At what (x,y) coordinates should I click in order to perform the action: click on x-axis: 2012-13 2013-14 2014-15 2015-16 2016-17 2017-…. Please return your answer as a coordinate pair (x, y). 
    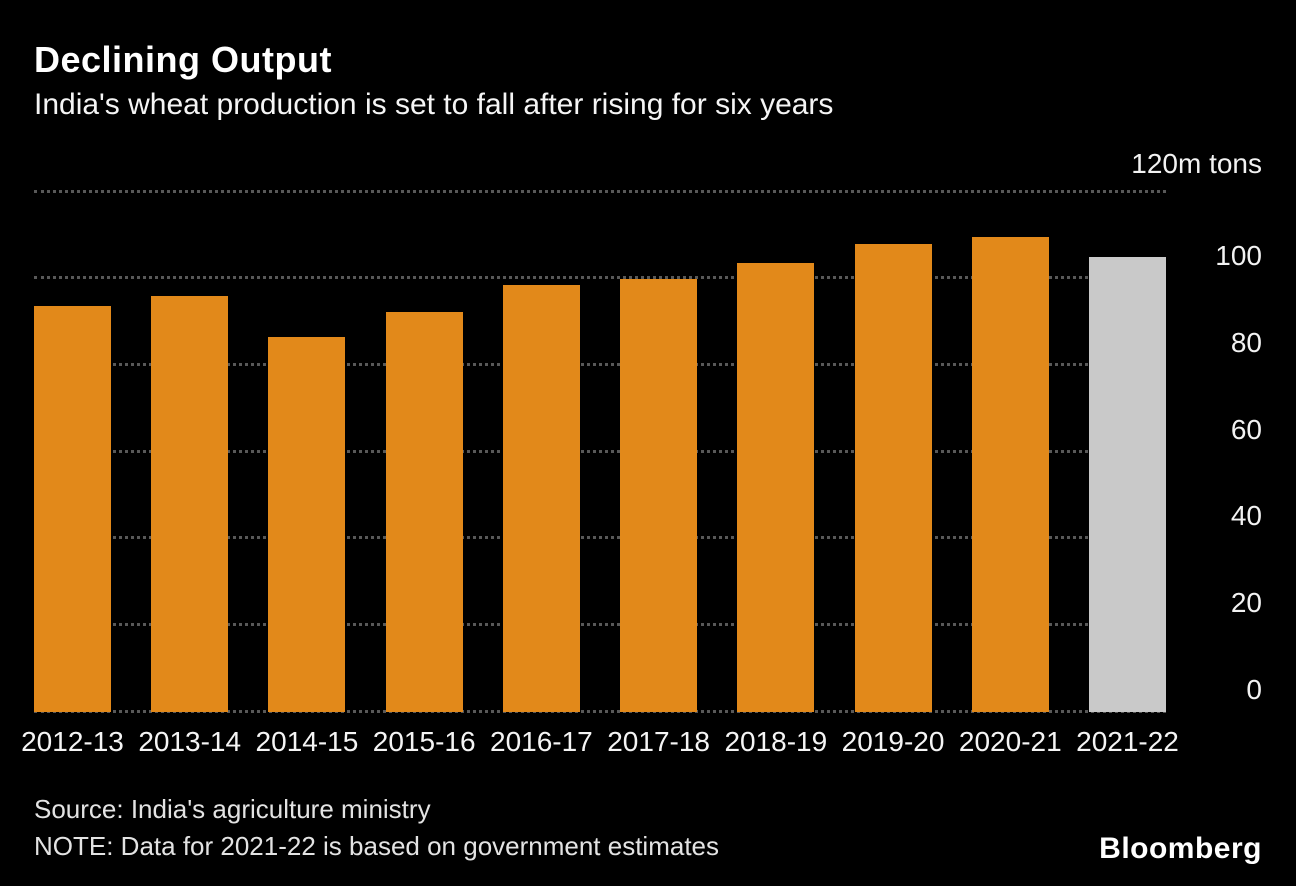
    Looking at the image, I should click on (600, 746).